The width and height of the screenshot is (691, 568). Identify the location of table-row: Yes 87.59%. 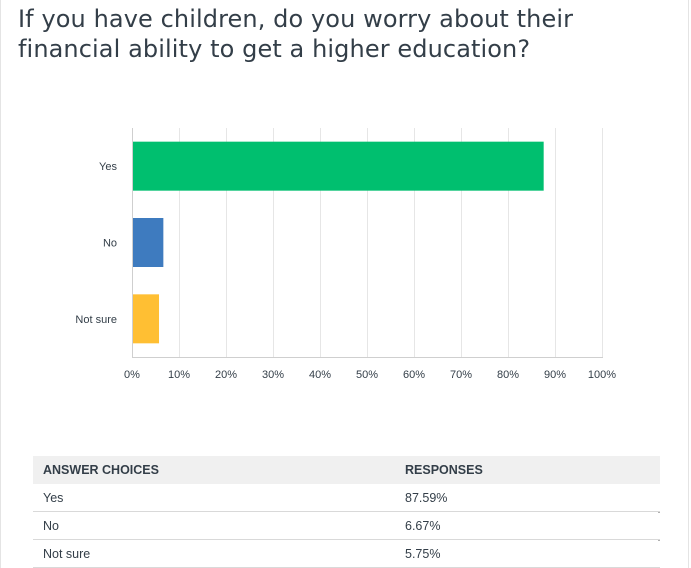
(346, 498).